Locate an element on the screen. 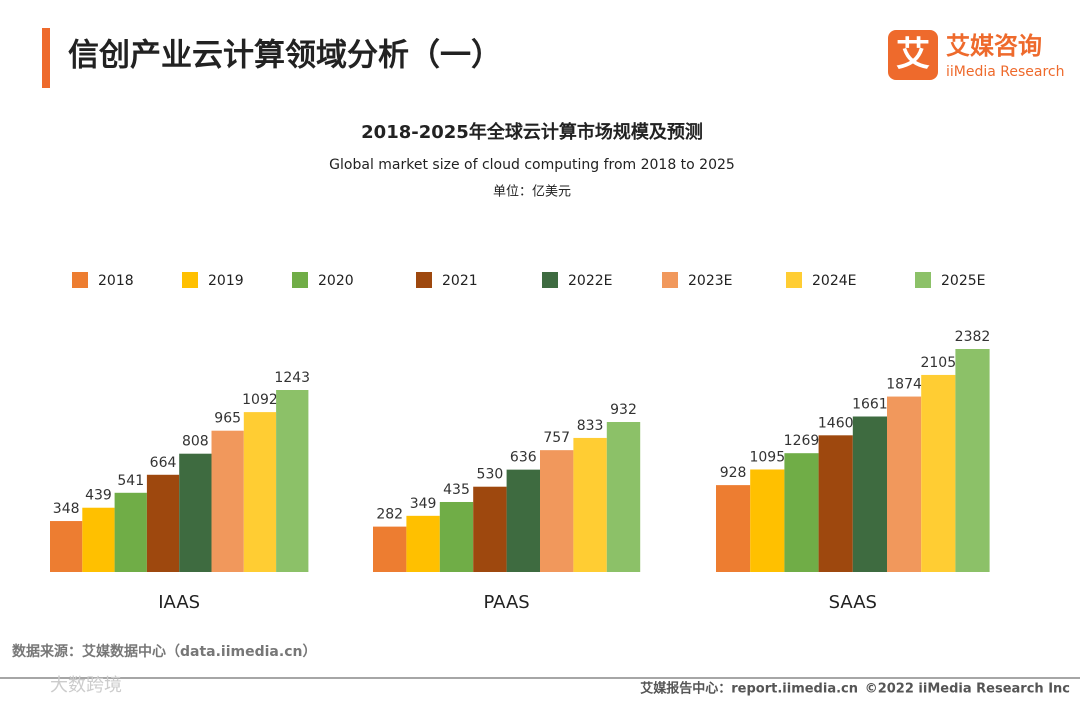 The height and width of the screenshot is (702, 1080). value-label: 1661 is located at coordinates (870, 404).